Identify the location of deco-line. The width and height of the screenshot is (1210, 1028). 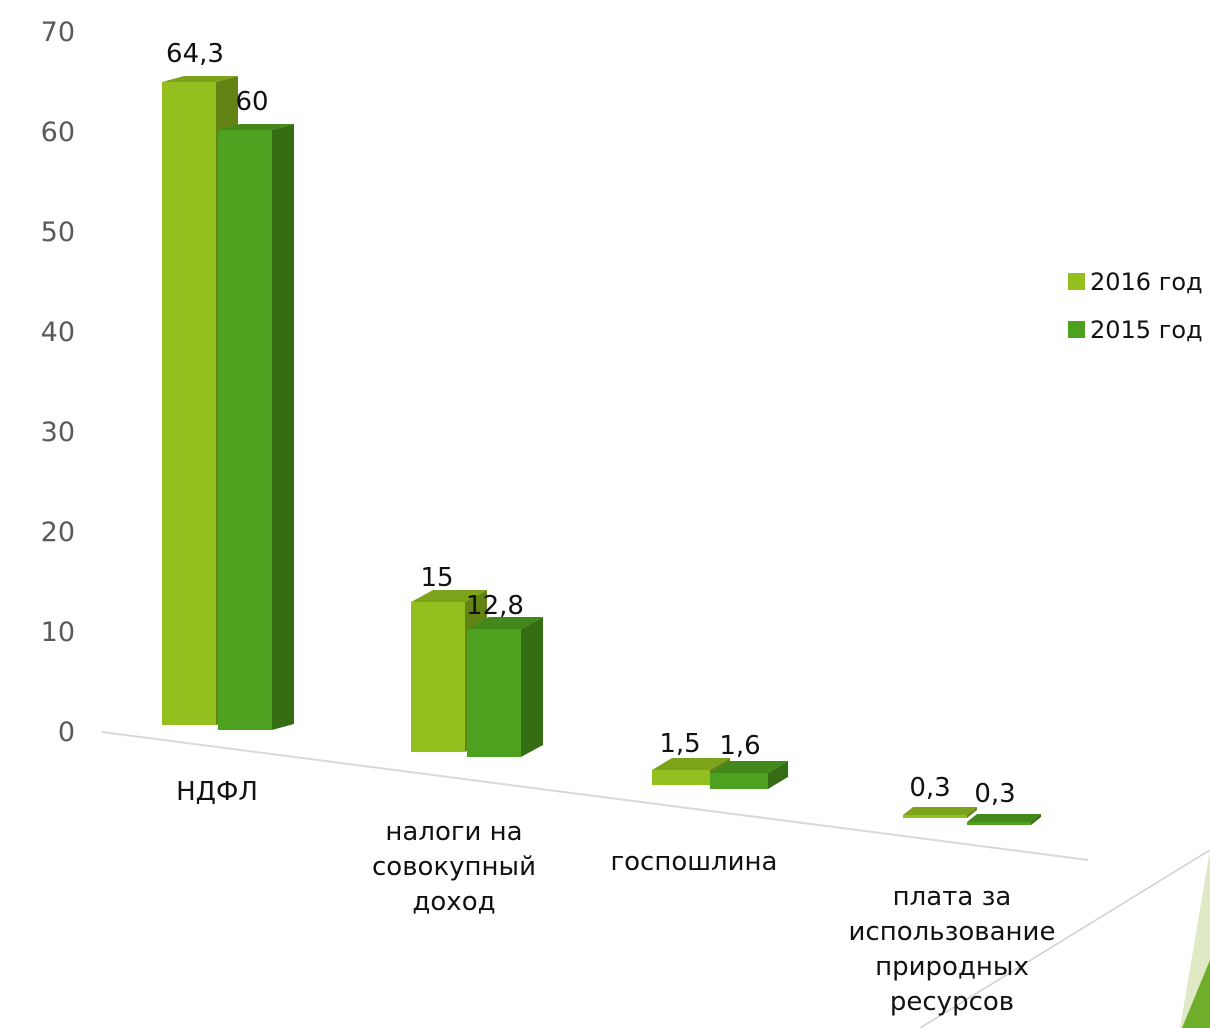
(1064, 938).